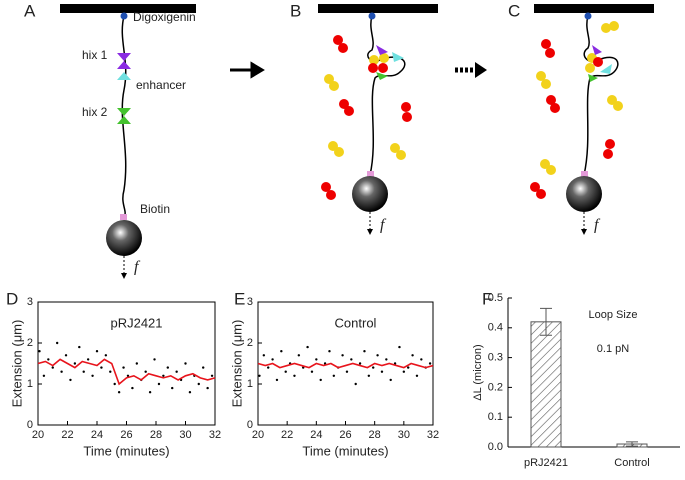  Describe the element at coordinates (546, 463) in the screenshot. I see `x-tick-label: pRJ2421` at that location.